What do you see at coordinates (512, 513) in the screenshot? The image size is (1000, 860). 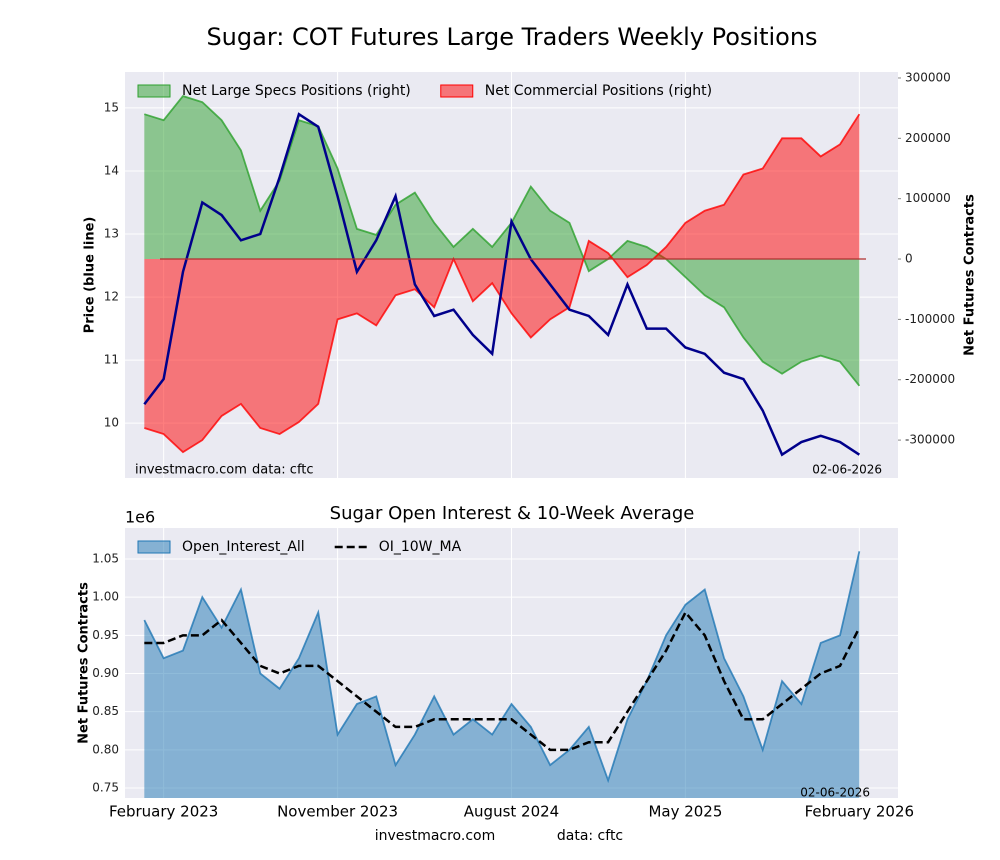 I see `chart-title: Sugar Open Interest & 10-Week Average` at bounding box center [512, 513].